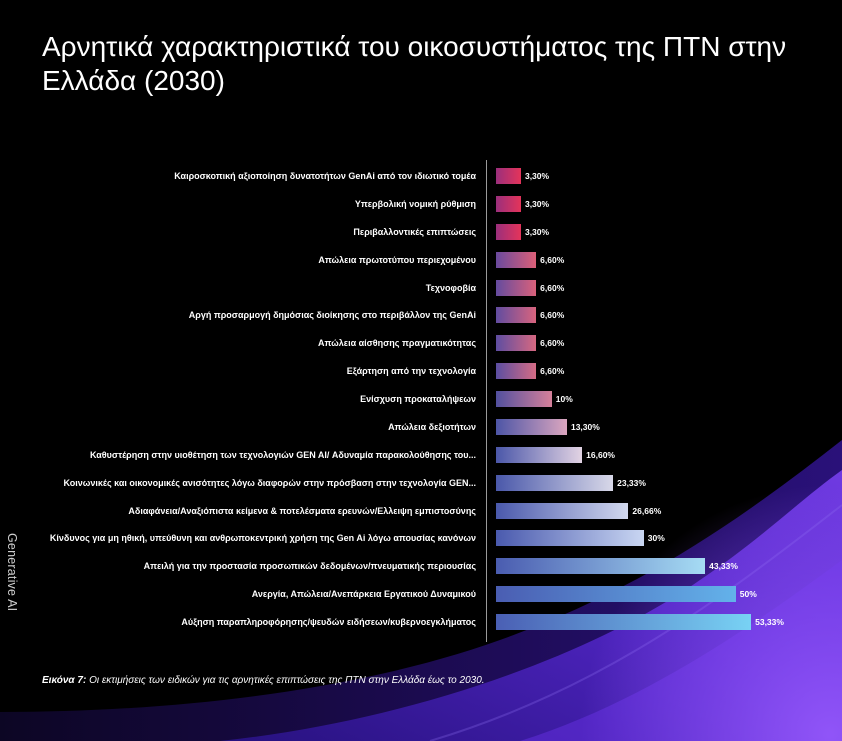  What do you see at coordinates (64, 680) in the screenshot?
I see `caption-label: Εικόνα 7:` at bounding box center [64, 680].